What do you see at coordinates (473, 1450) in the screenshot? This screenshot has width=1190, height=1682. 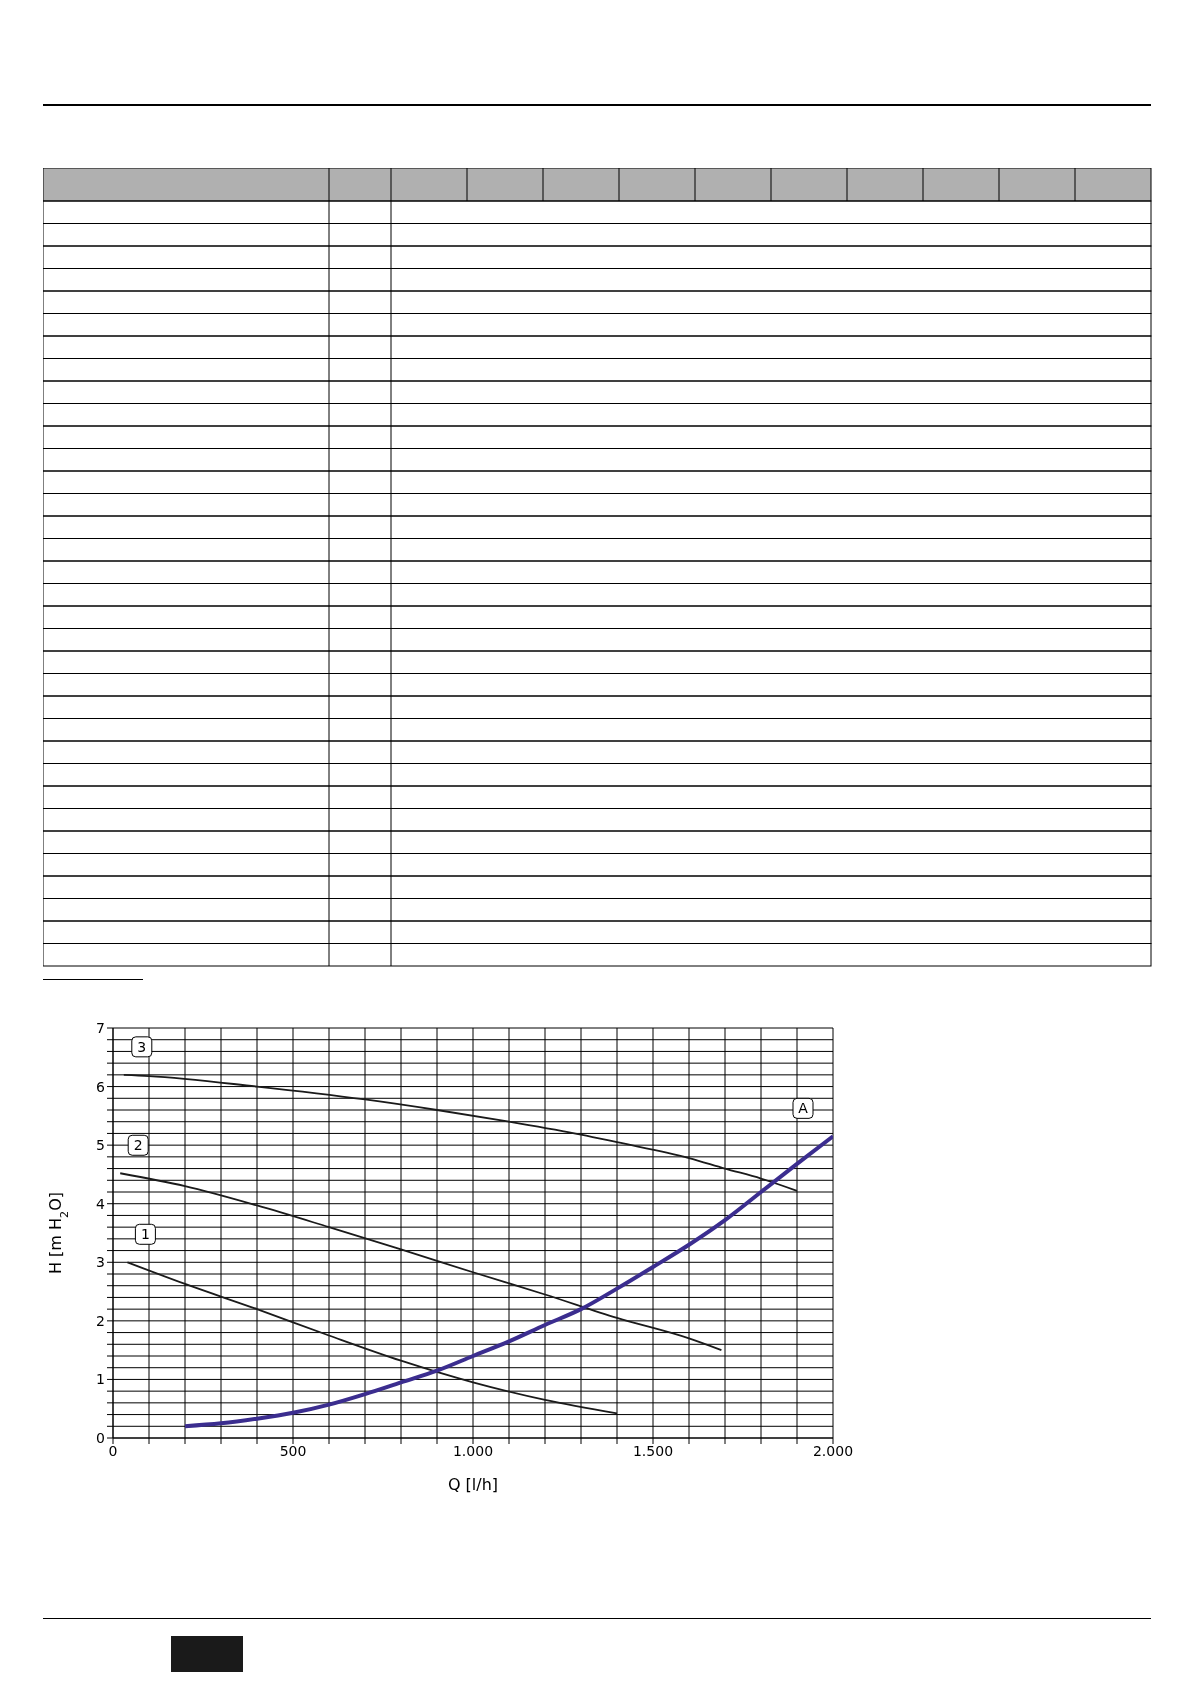 I see `x-tick-label: 1.000` at bounding box center [473, 1450].